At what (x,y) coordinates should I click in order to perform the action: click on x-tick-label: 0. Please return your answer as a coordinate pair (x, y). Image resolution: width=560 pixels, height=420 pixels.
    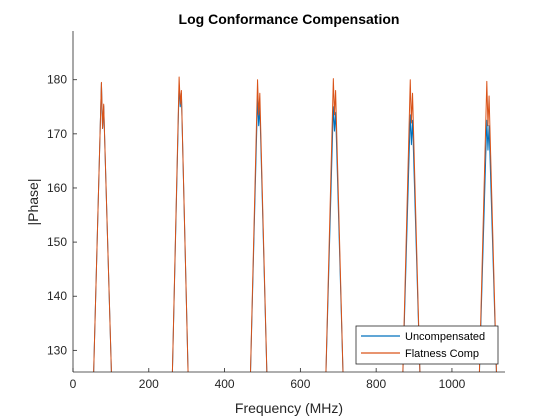
    Looking at the image, I should click on (73, 384).